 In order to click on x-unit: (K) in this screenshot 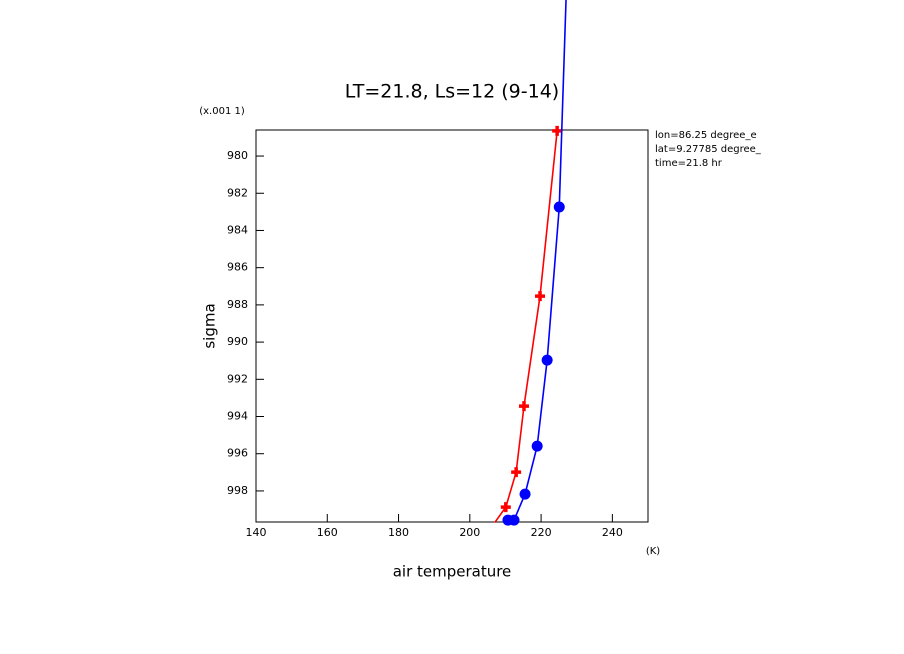, I will do `click(653, 551)`.